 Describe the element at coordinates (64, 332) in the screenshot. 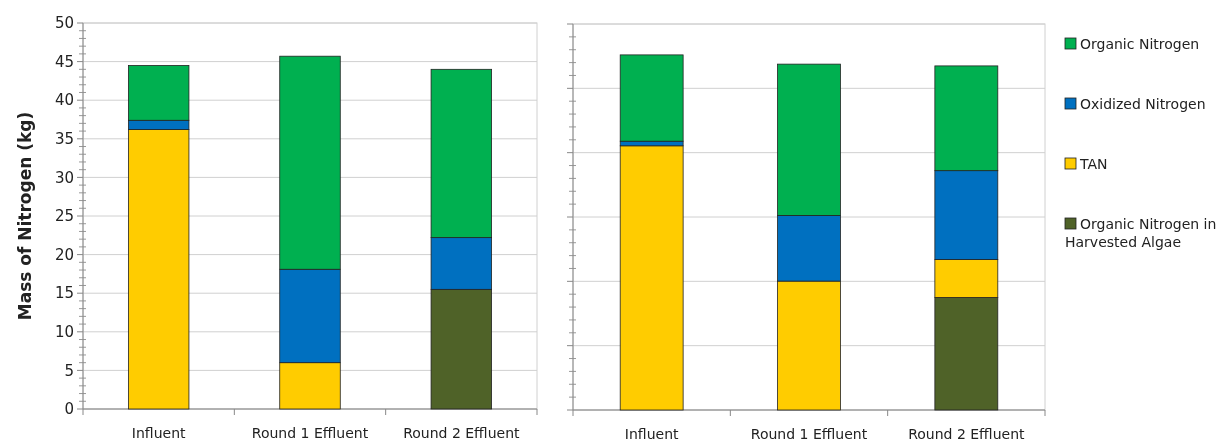

I see `y-tick-label: 10` at that location.